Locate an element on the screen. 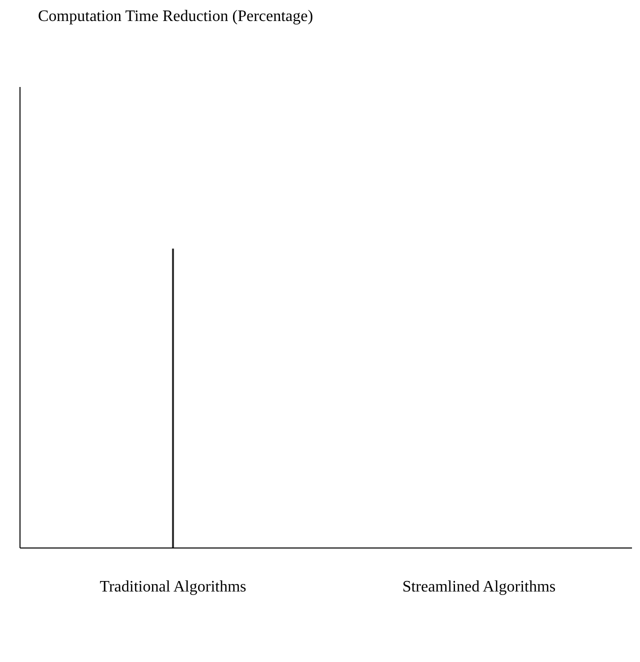  x-tick-label: Traditional Algorithms is located at coordinates (173, 587).